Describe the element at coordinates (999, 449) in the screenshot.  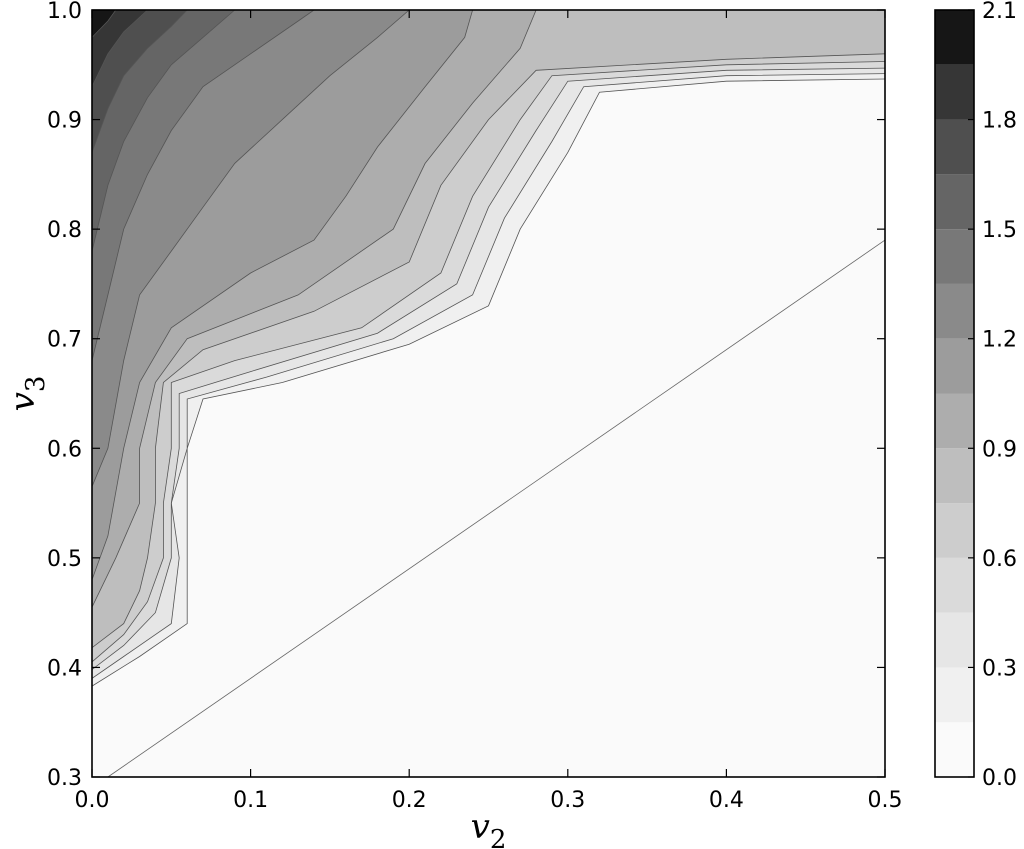
I see `colorbar-tick-label: 0.9` at that location.